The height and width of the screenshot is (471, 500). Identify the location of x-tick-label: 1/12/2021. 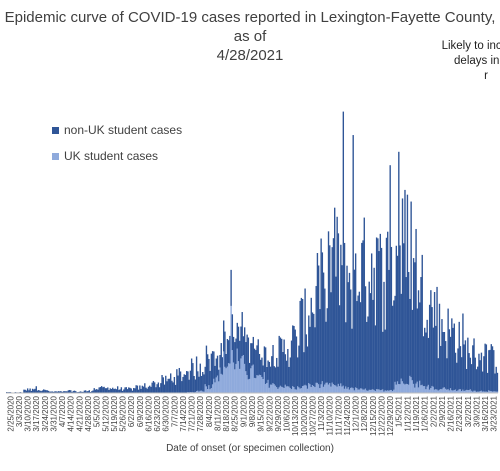
(407, 413).